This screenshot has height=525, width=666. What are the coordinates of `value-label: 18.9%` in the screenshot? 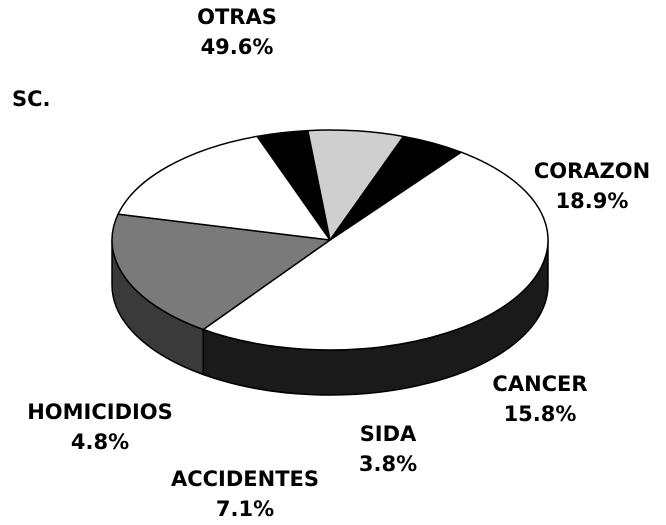 It's located at (592, 201).